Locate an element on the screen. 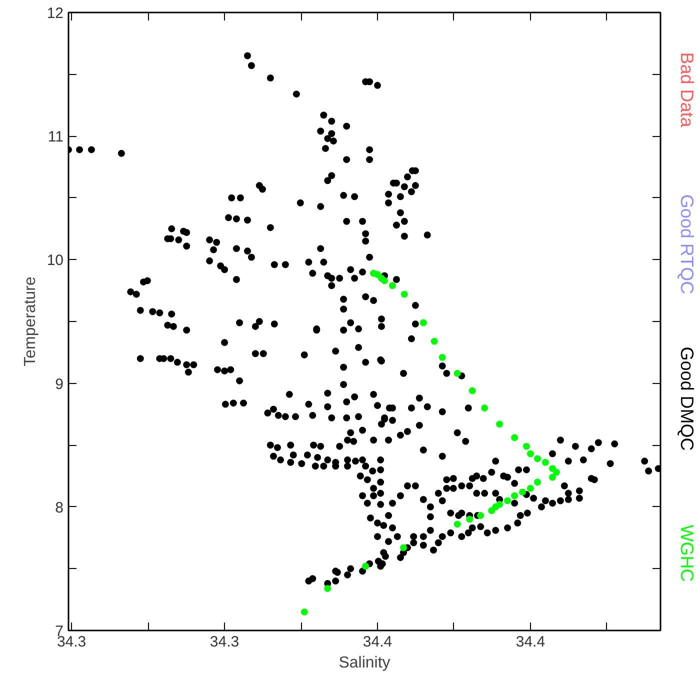 Image resolution: width=700 pixels, height=700 pixels. y-tick-label: 11 is located at coordinates (56, 137).